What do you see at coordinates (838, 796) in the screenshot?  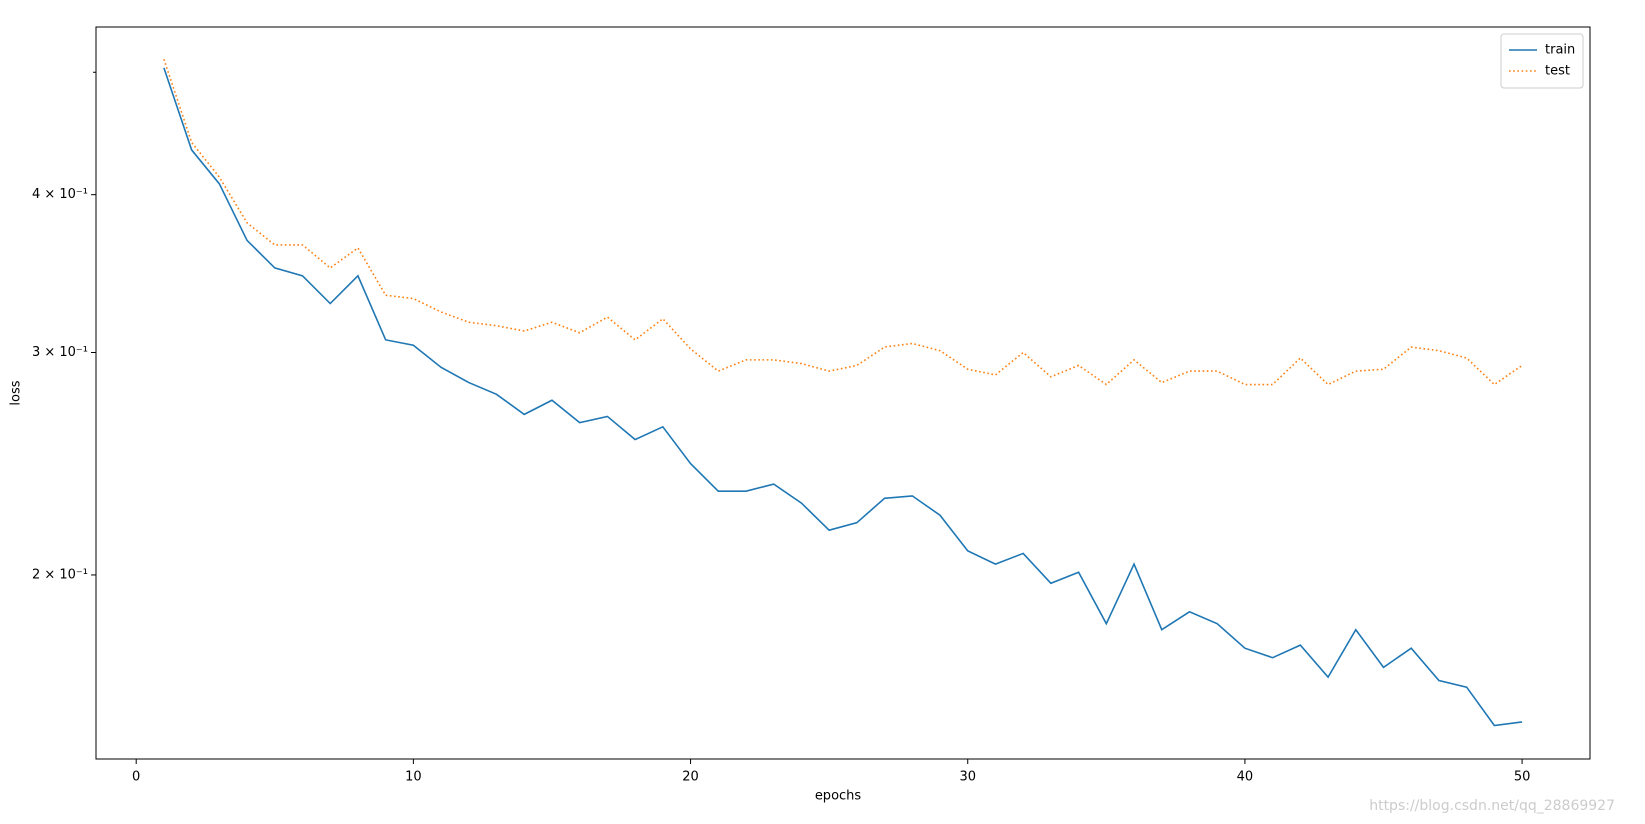 I see `x-axis-label: epochs` at bounding box center [838, 796].